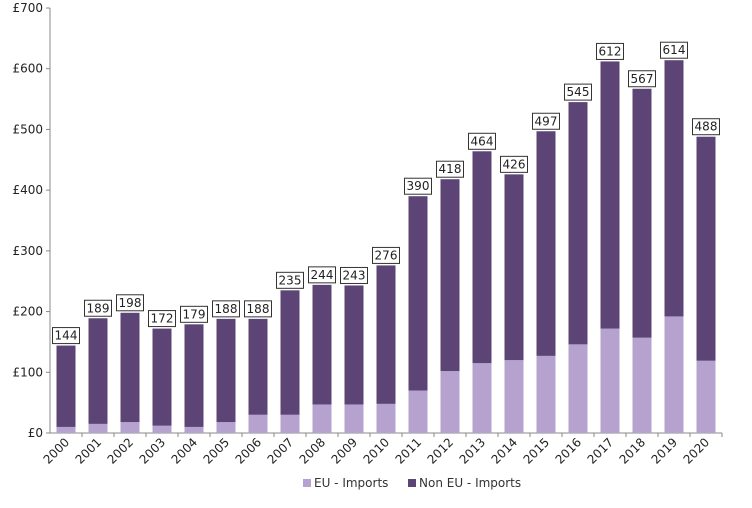 The width and height of the screenshot is (752, 508). I want to click on data-label: 244, so click(322, 275).